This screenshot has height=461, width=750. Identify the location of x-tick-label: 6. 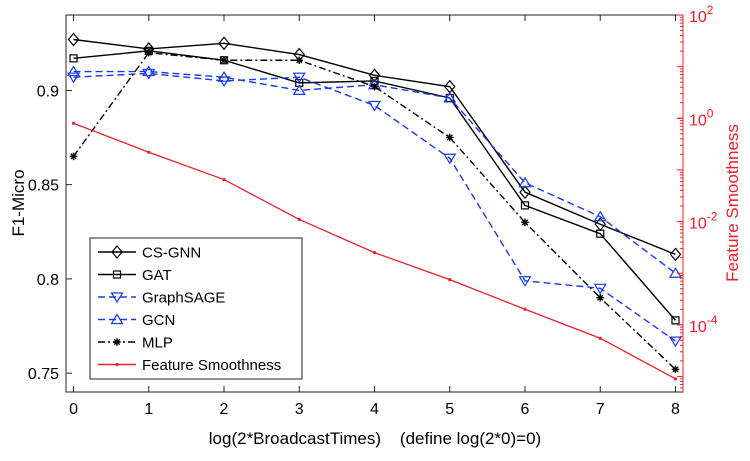
(525, 409).